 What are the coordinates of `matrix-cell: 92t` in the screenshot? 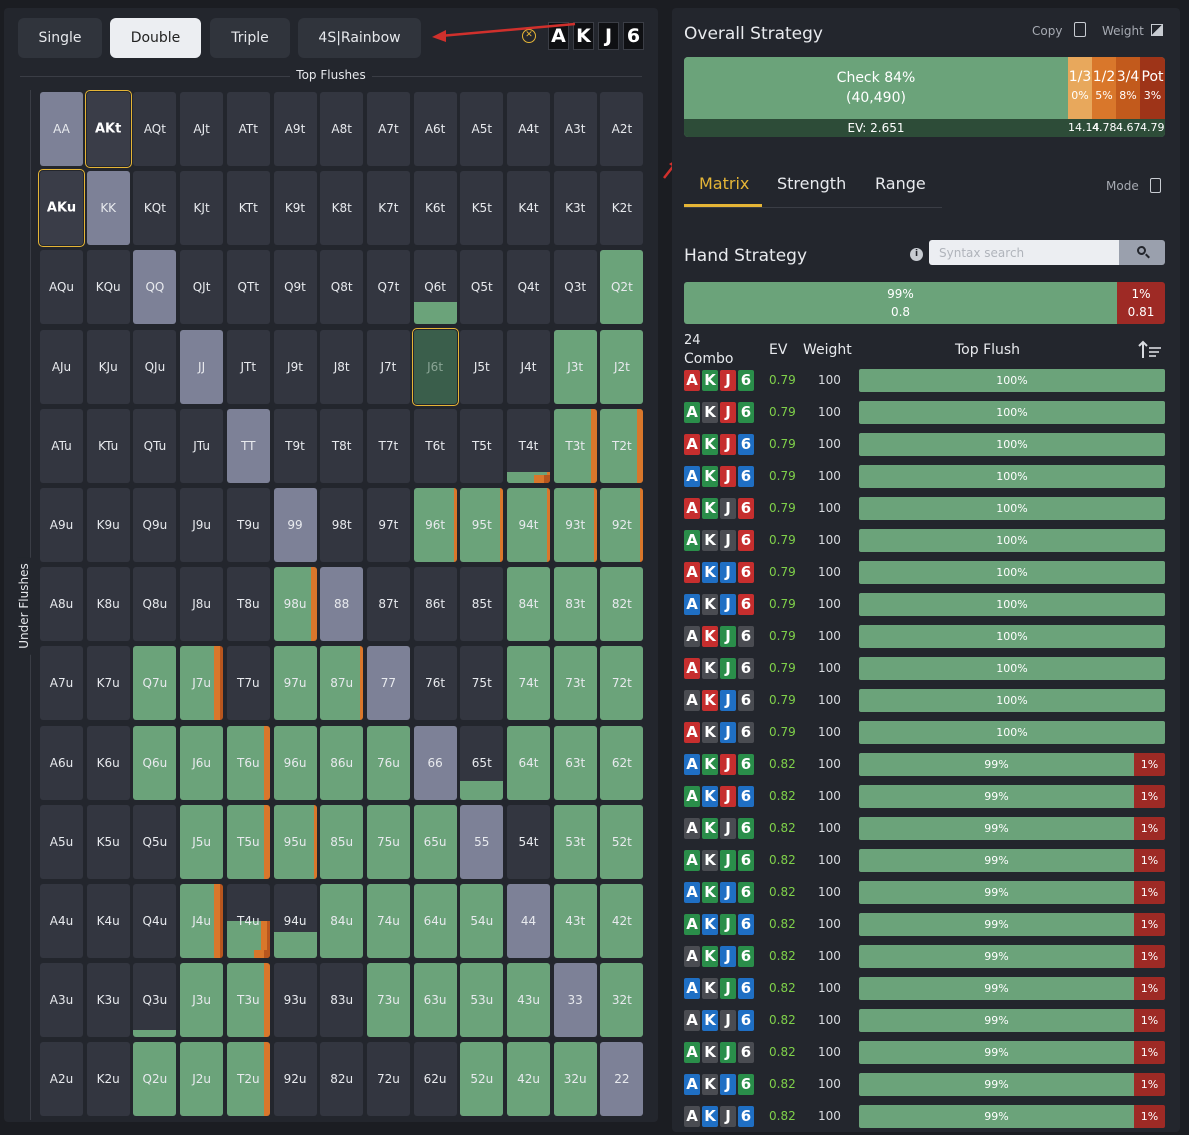 It's located at (622, 525).